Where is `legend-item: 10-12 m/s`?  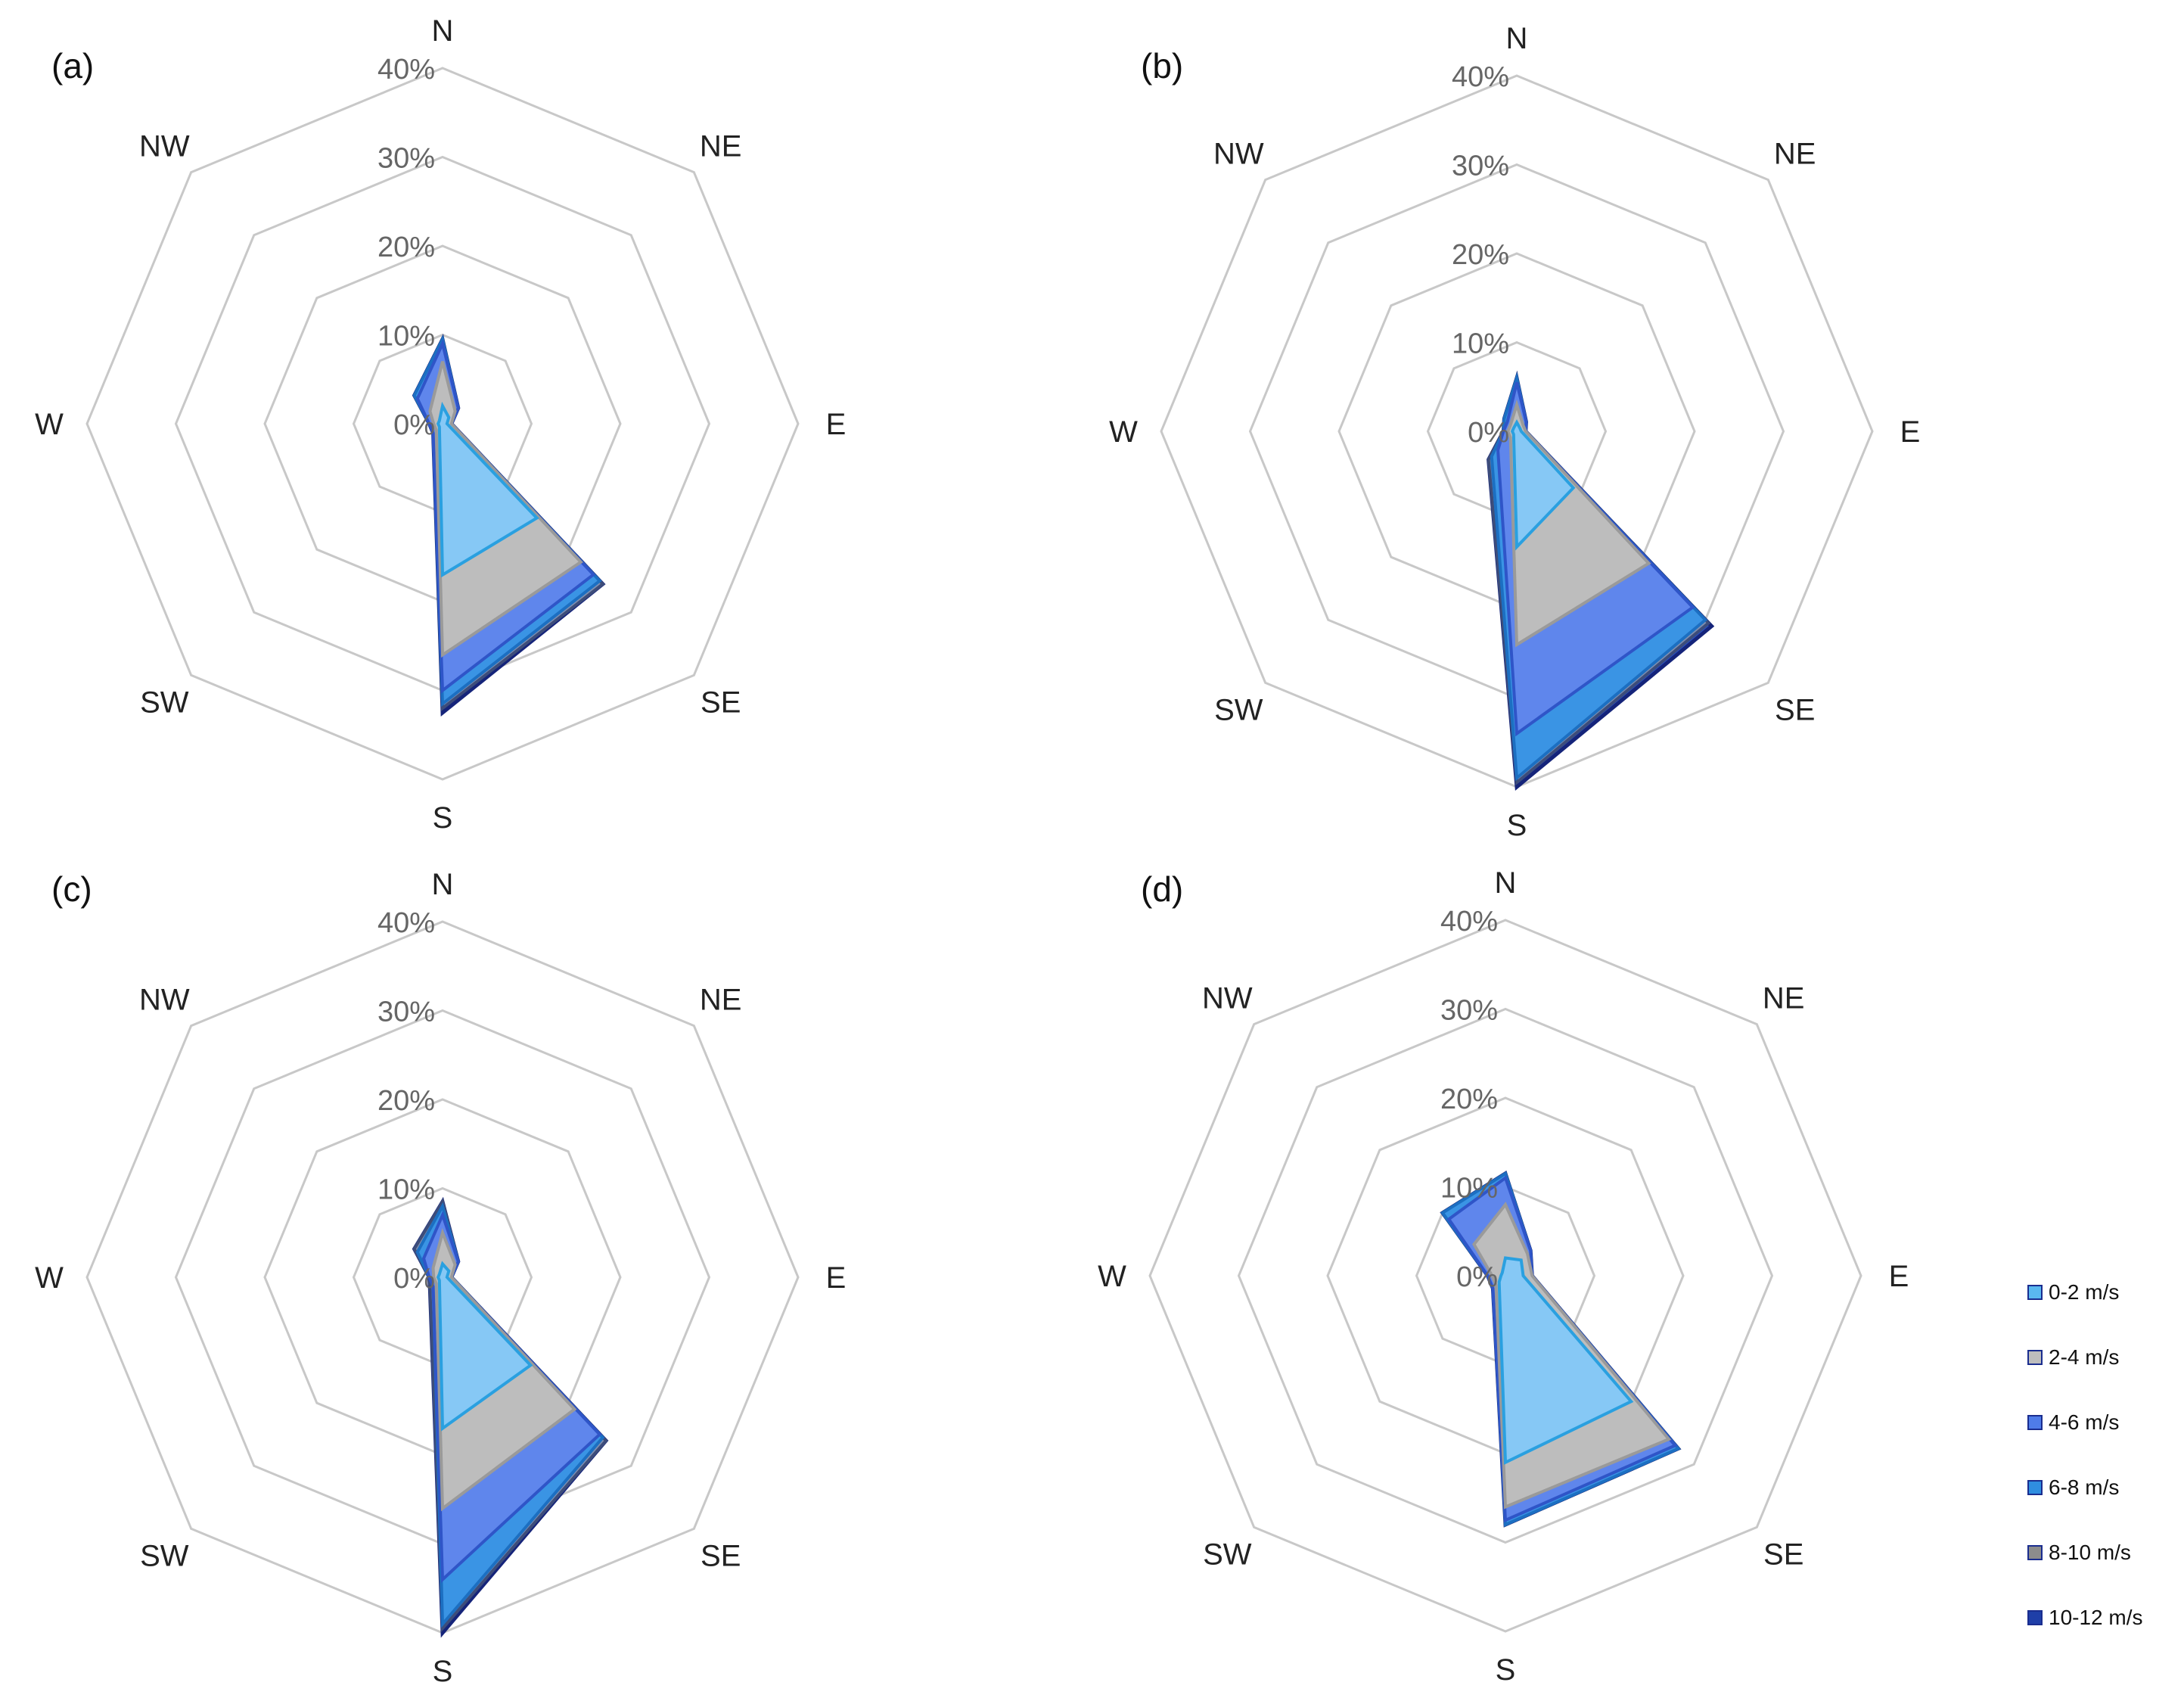 legend-item: 10-12 m/s is located at coordinates (2103, 1617).